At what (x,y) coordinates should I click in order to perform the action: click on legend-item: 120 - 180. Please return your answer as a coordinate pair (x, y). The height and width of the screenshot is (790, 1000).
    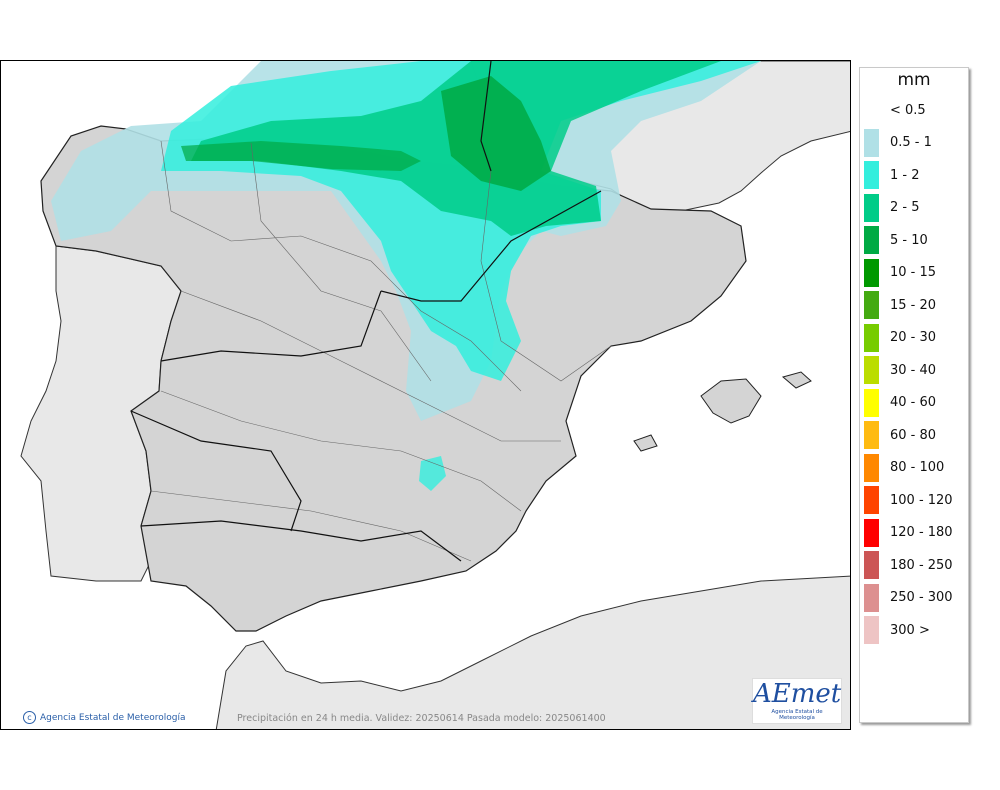
    Looking at the image, I should click on (908, 532).